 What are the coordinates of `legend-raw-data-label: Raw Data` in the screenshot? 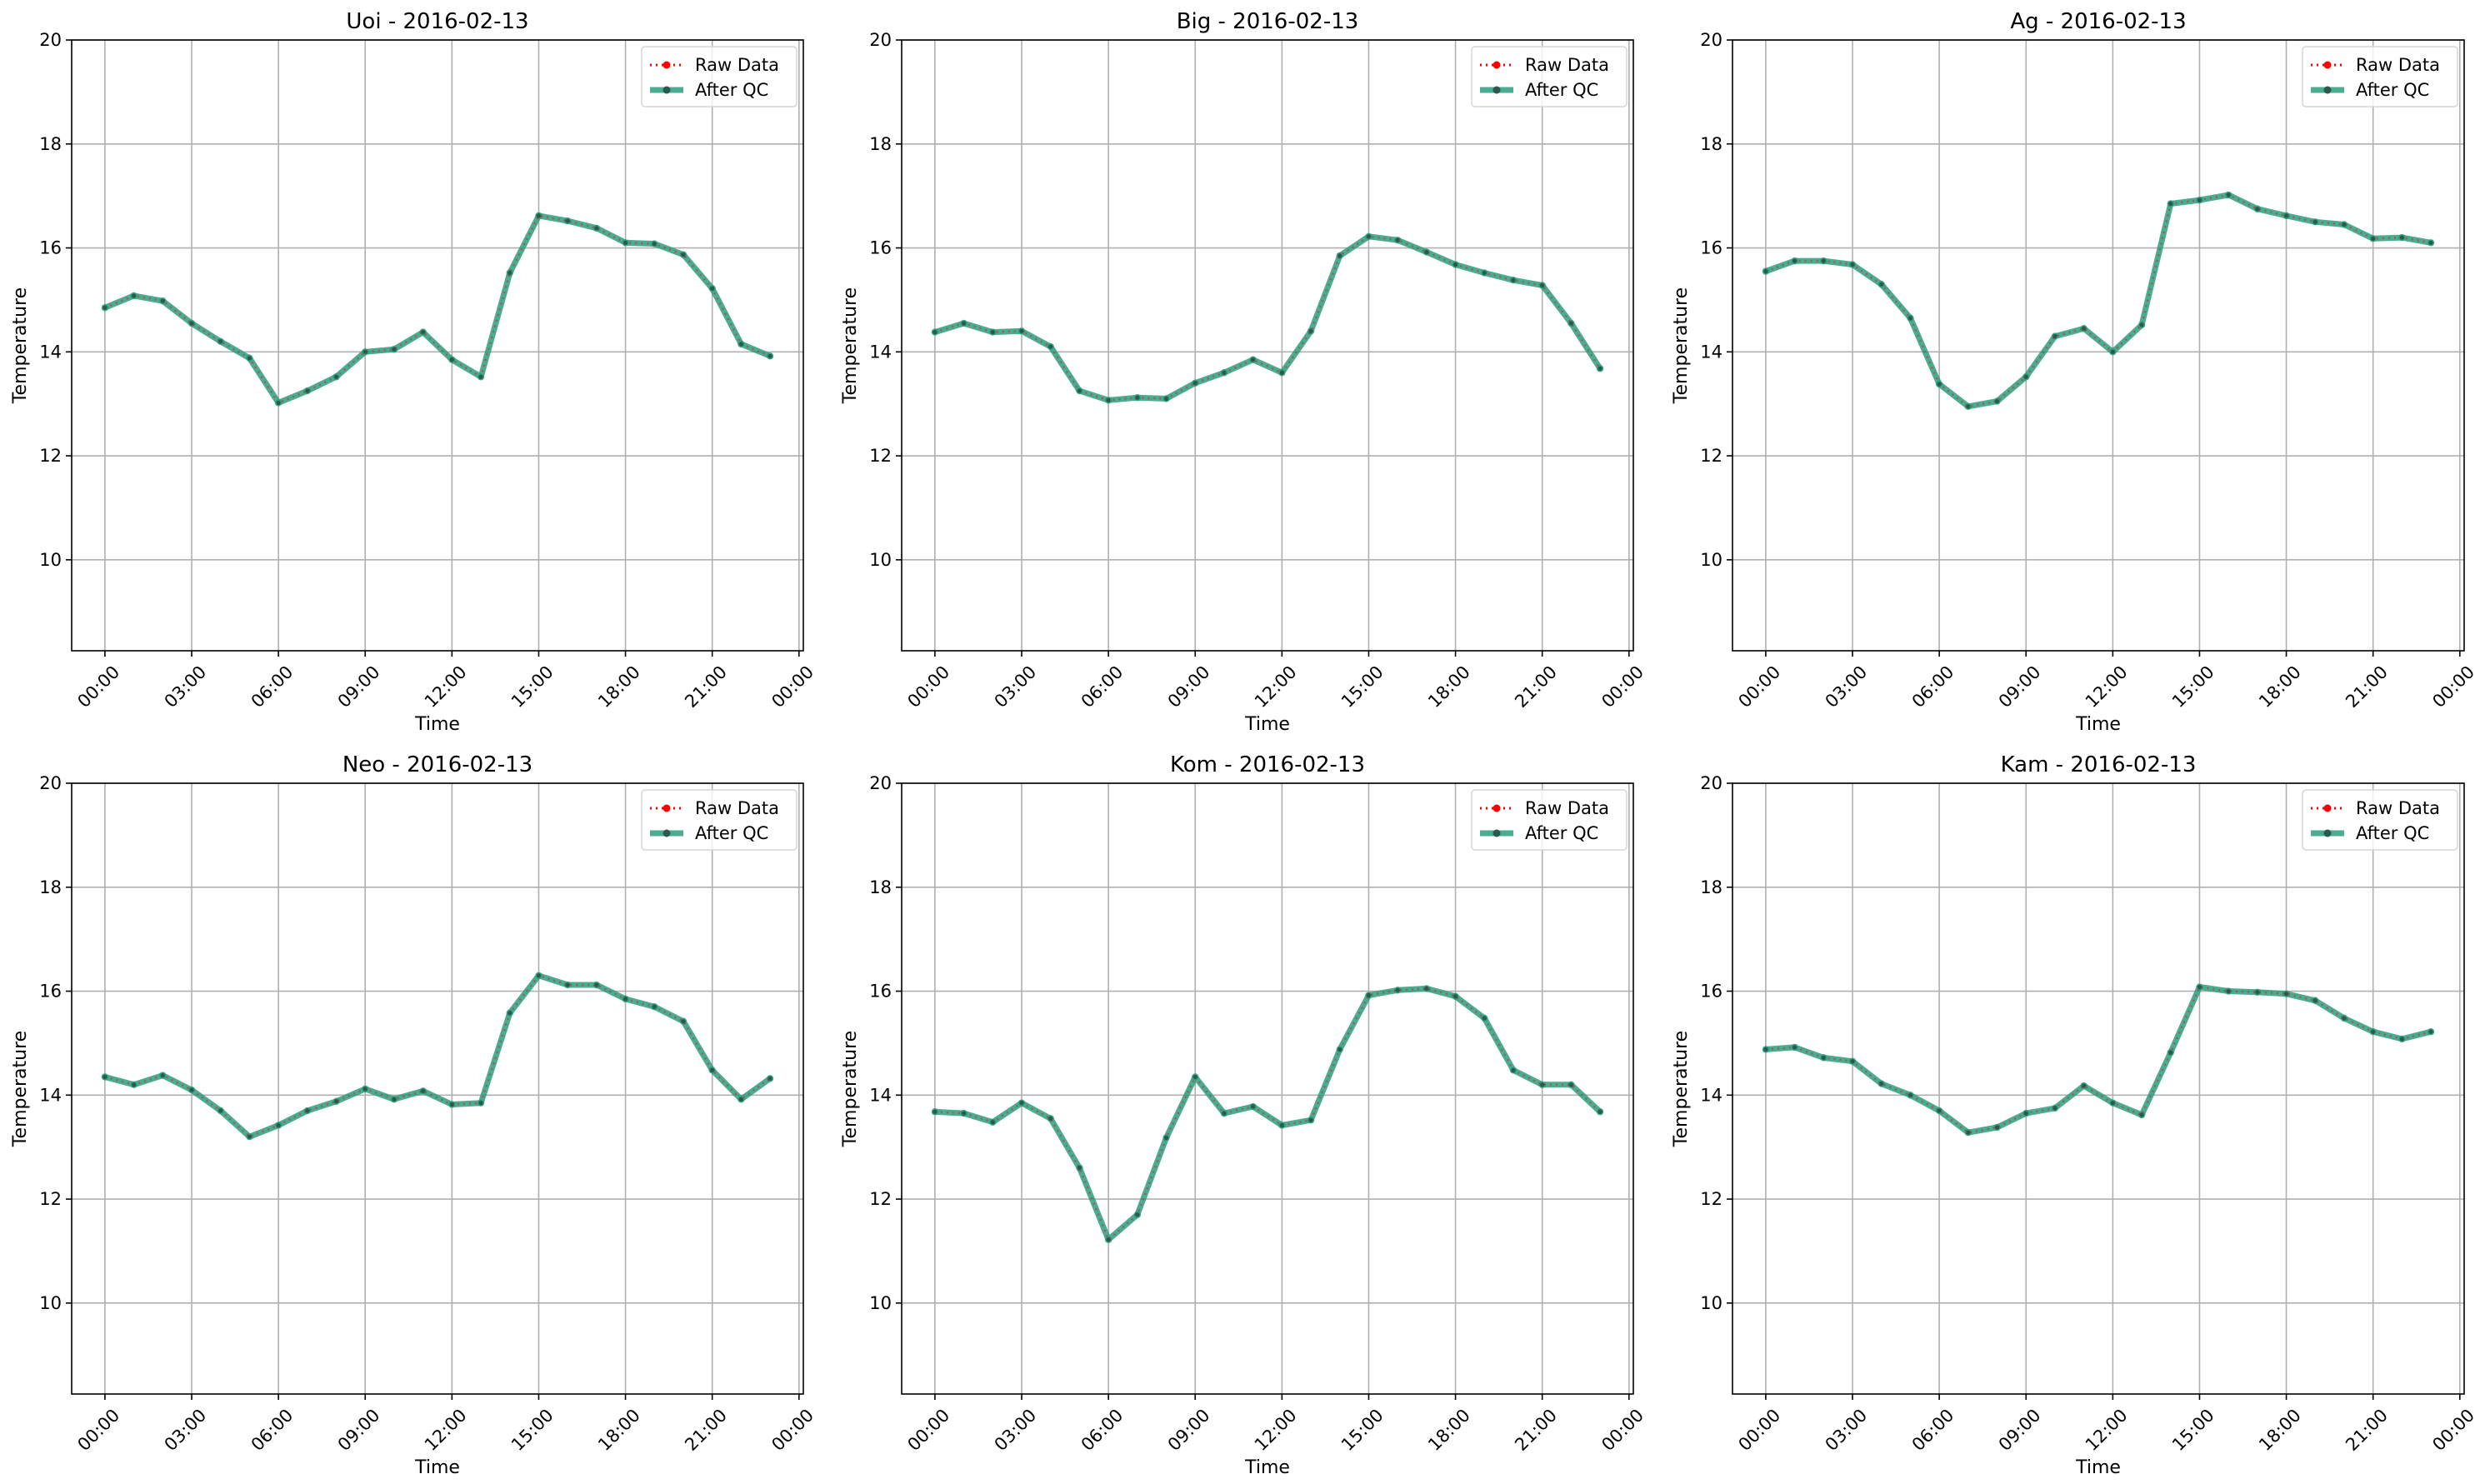 It's located at (1567, 808).